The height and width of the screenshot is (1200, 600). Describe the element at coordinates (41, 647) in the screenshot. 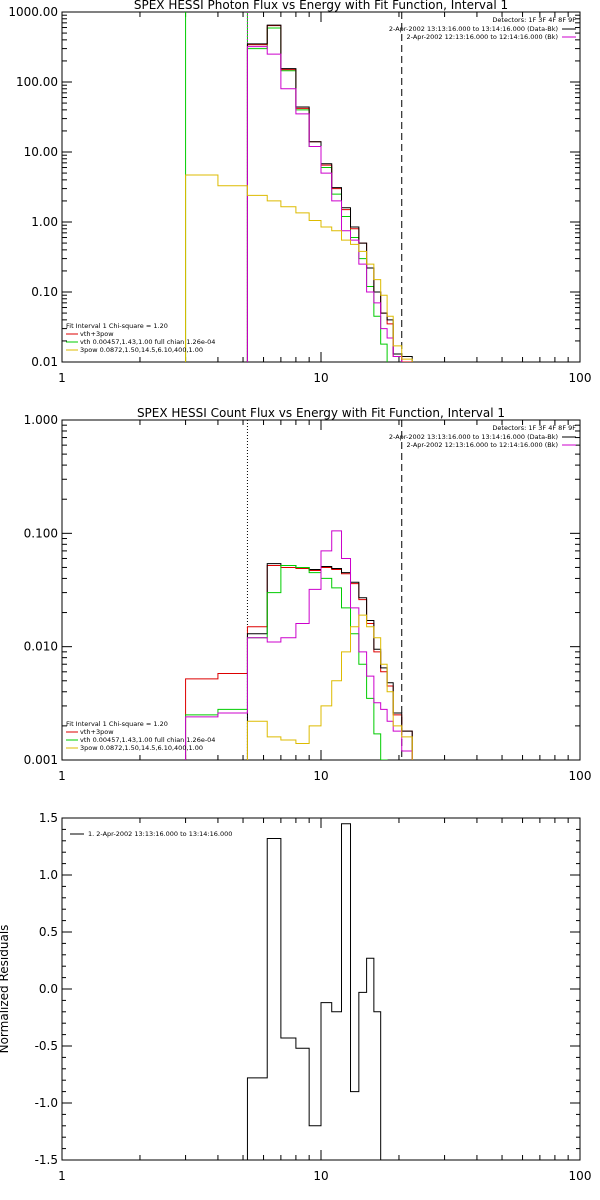

I see `y-tick-label: 0.010` at that location.